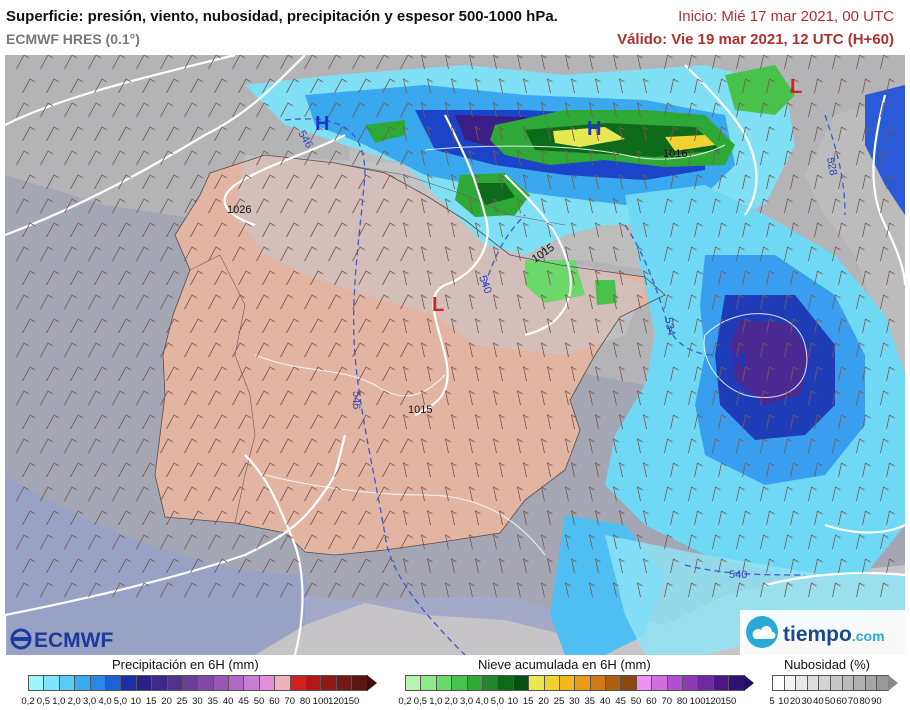  What do you see at coordinates (105, 701) in the screenshot?
I see `scale-tick-label: 4,0` at bounding box center [105, 701].